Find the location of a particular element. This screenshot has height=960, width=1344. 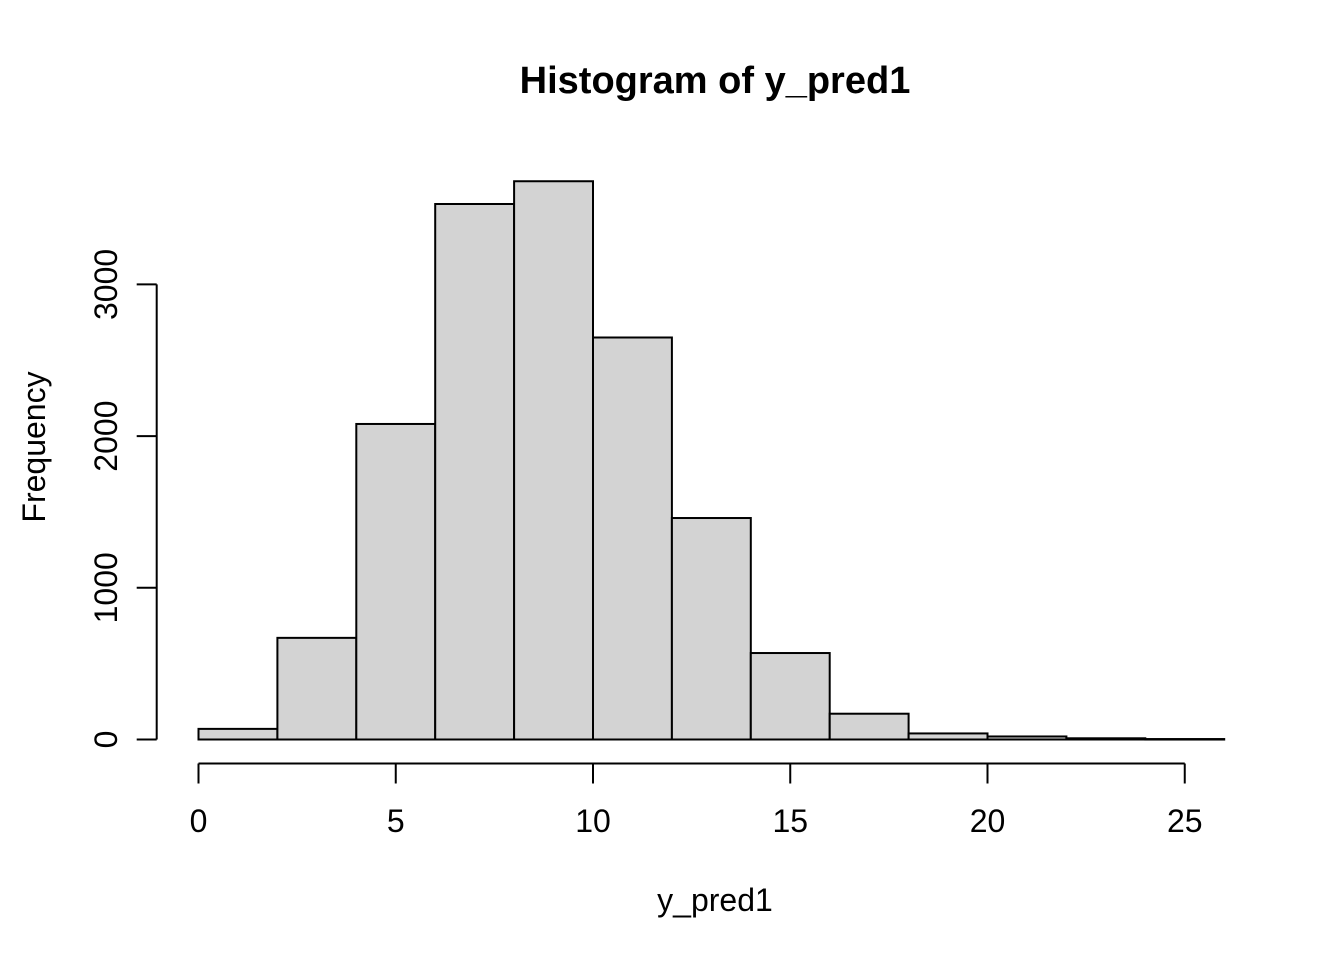

x-axis: 0 5 10 15 20 25 is located at coordinates (696, 800).